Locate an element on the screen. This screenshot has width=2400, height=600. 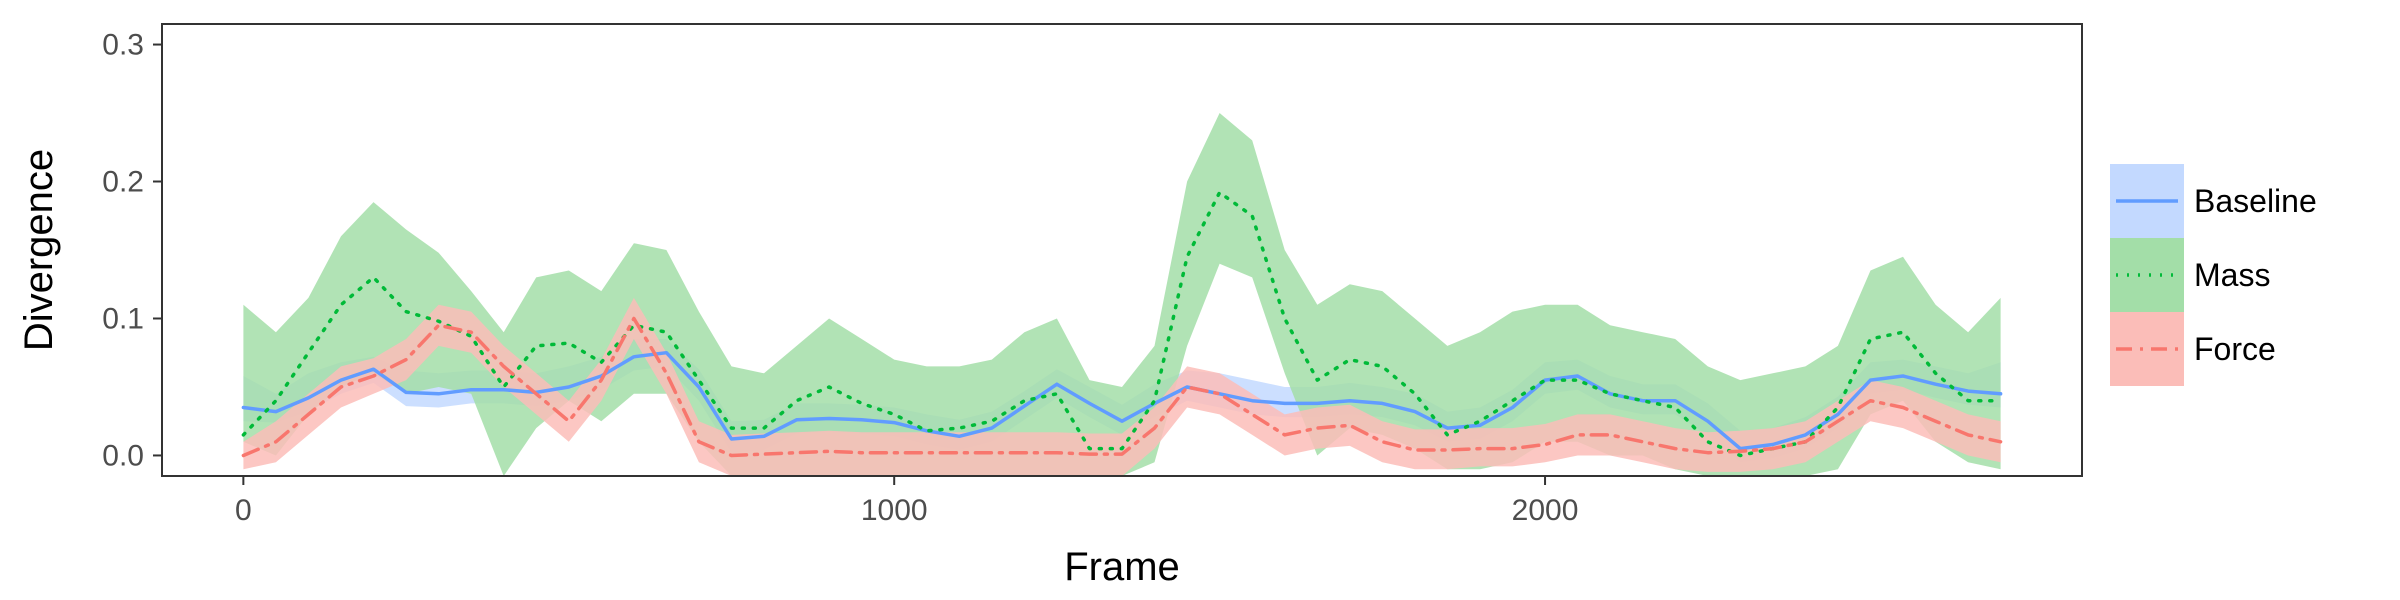
legend-label-baseline: Baseline is located at coordinates (2255, 201).